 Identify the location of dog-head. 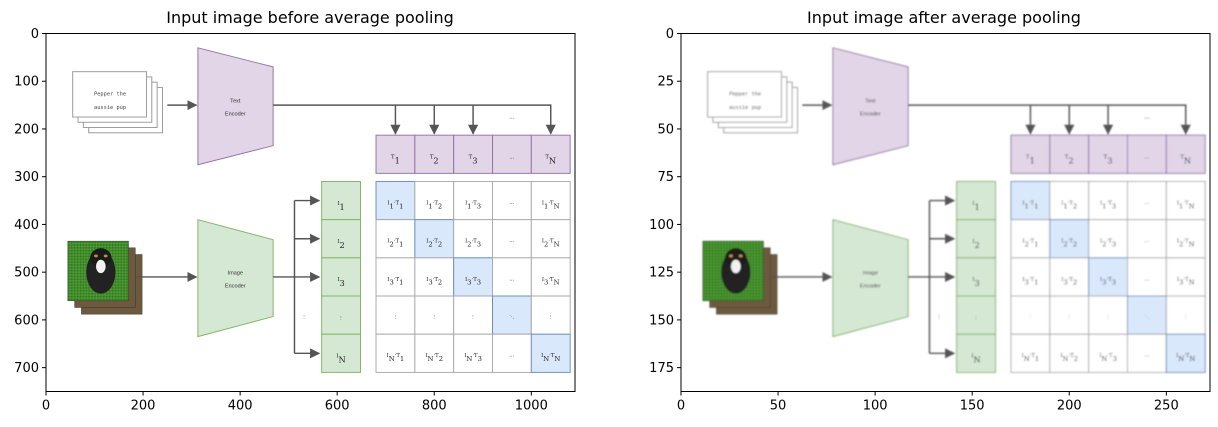
(736, 258).